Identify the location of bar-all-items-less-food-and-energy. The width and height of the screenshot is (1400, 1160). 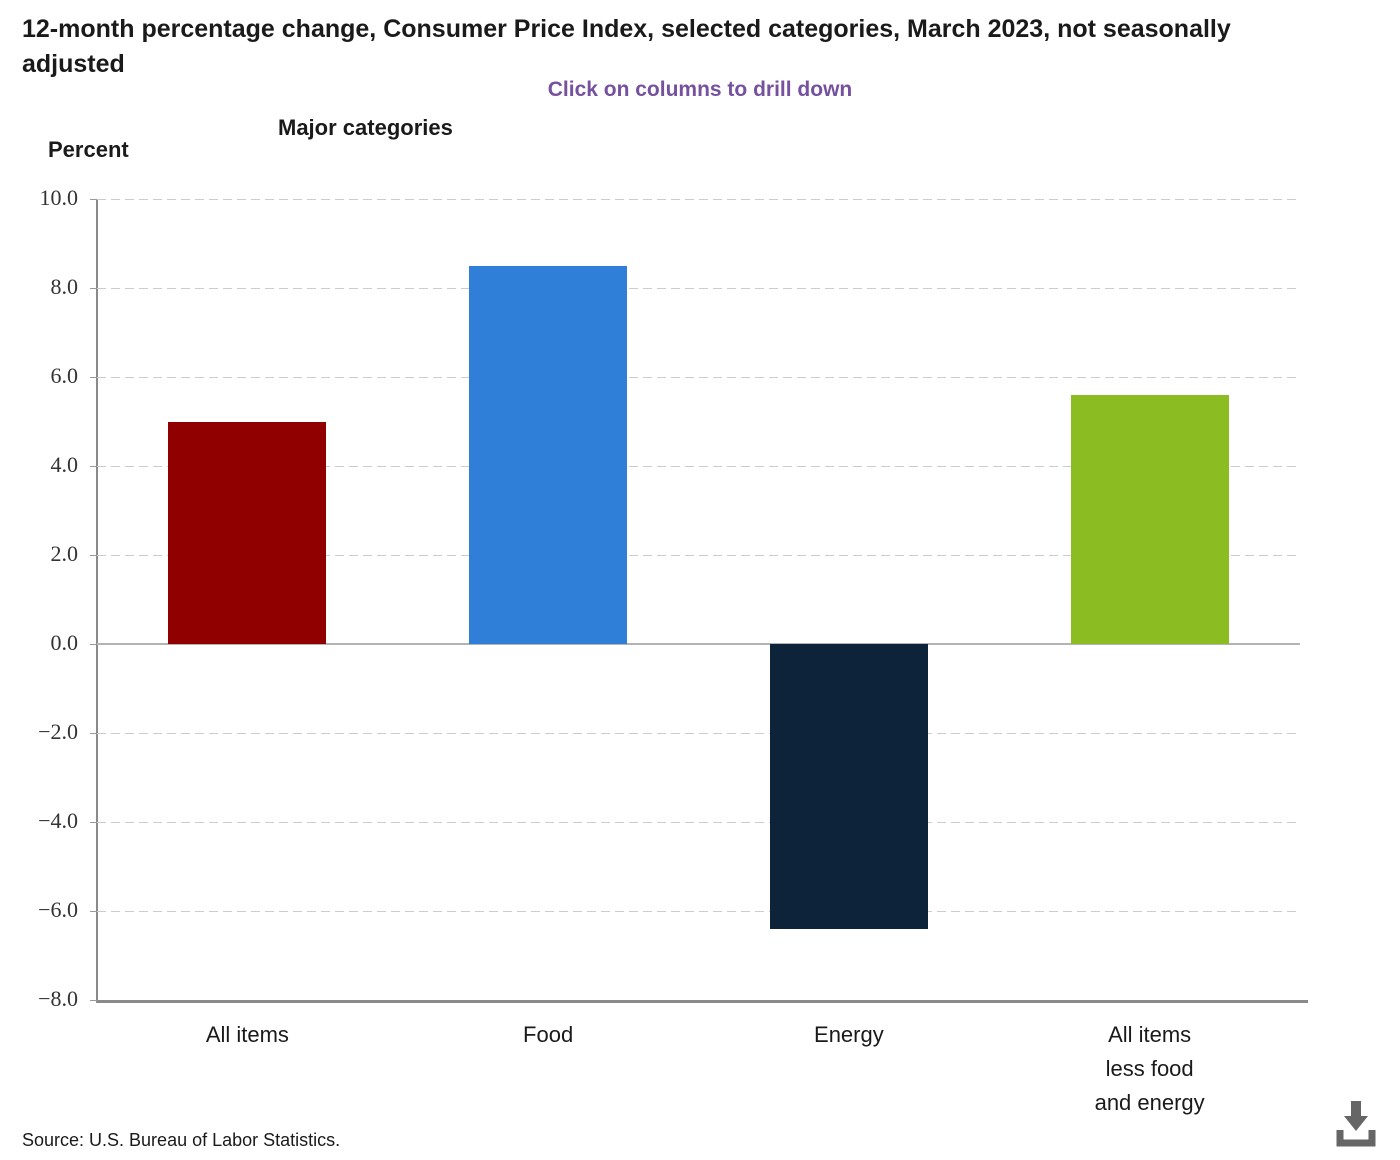
(1149, 519).